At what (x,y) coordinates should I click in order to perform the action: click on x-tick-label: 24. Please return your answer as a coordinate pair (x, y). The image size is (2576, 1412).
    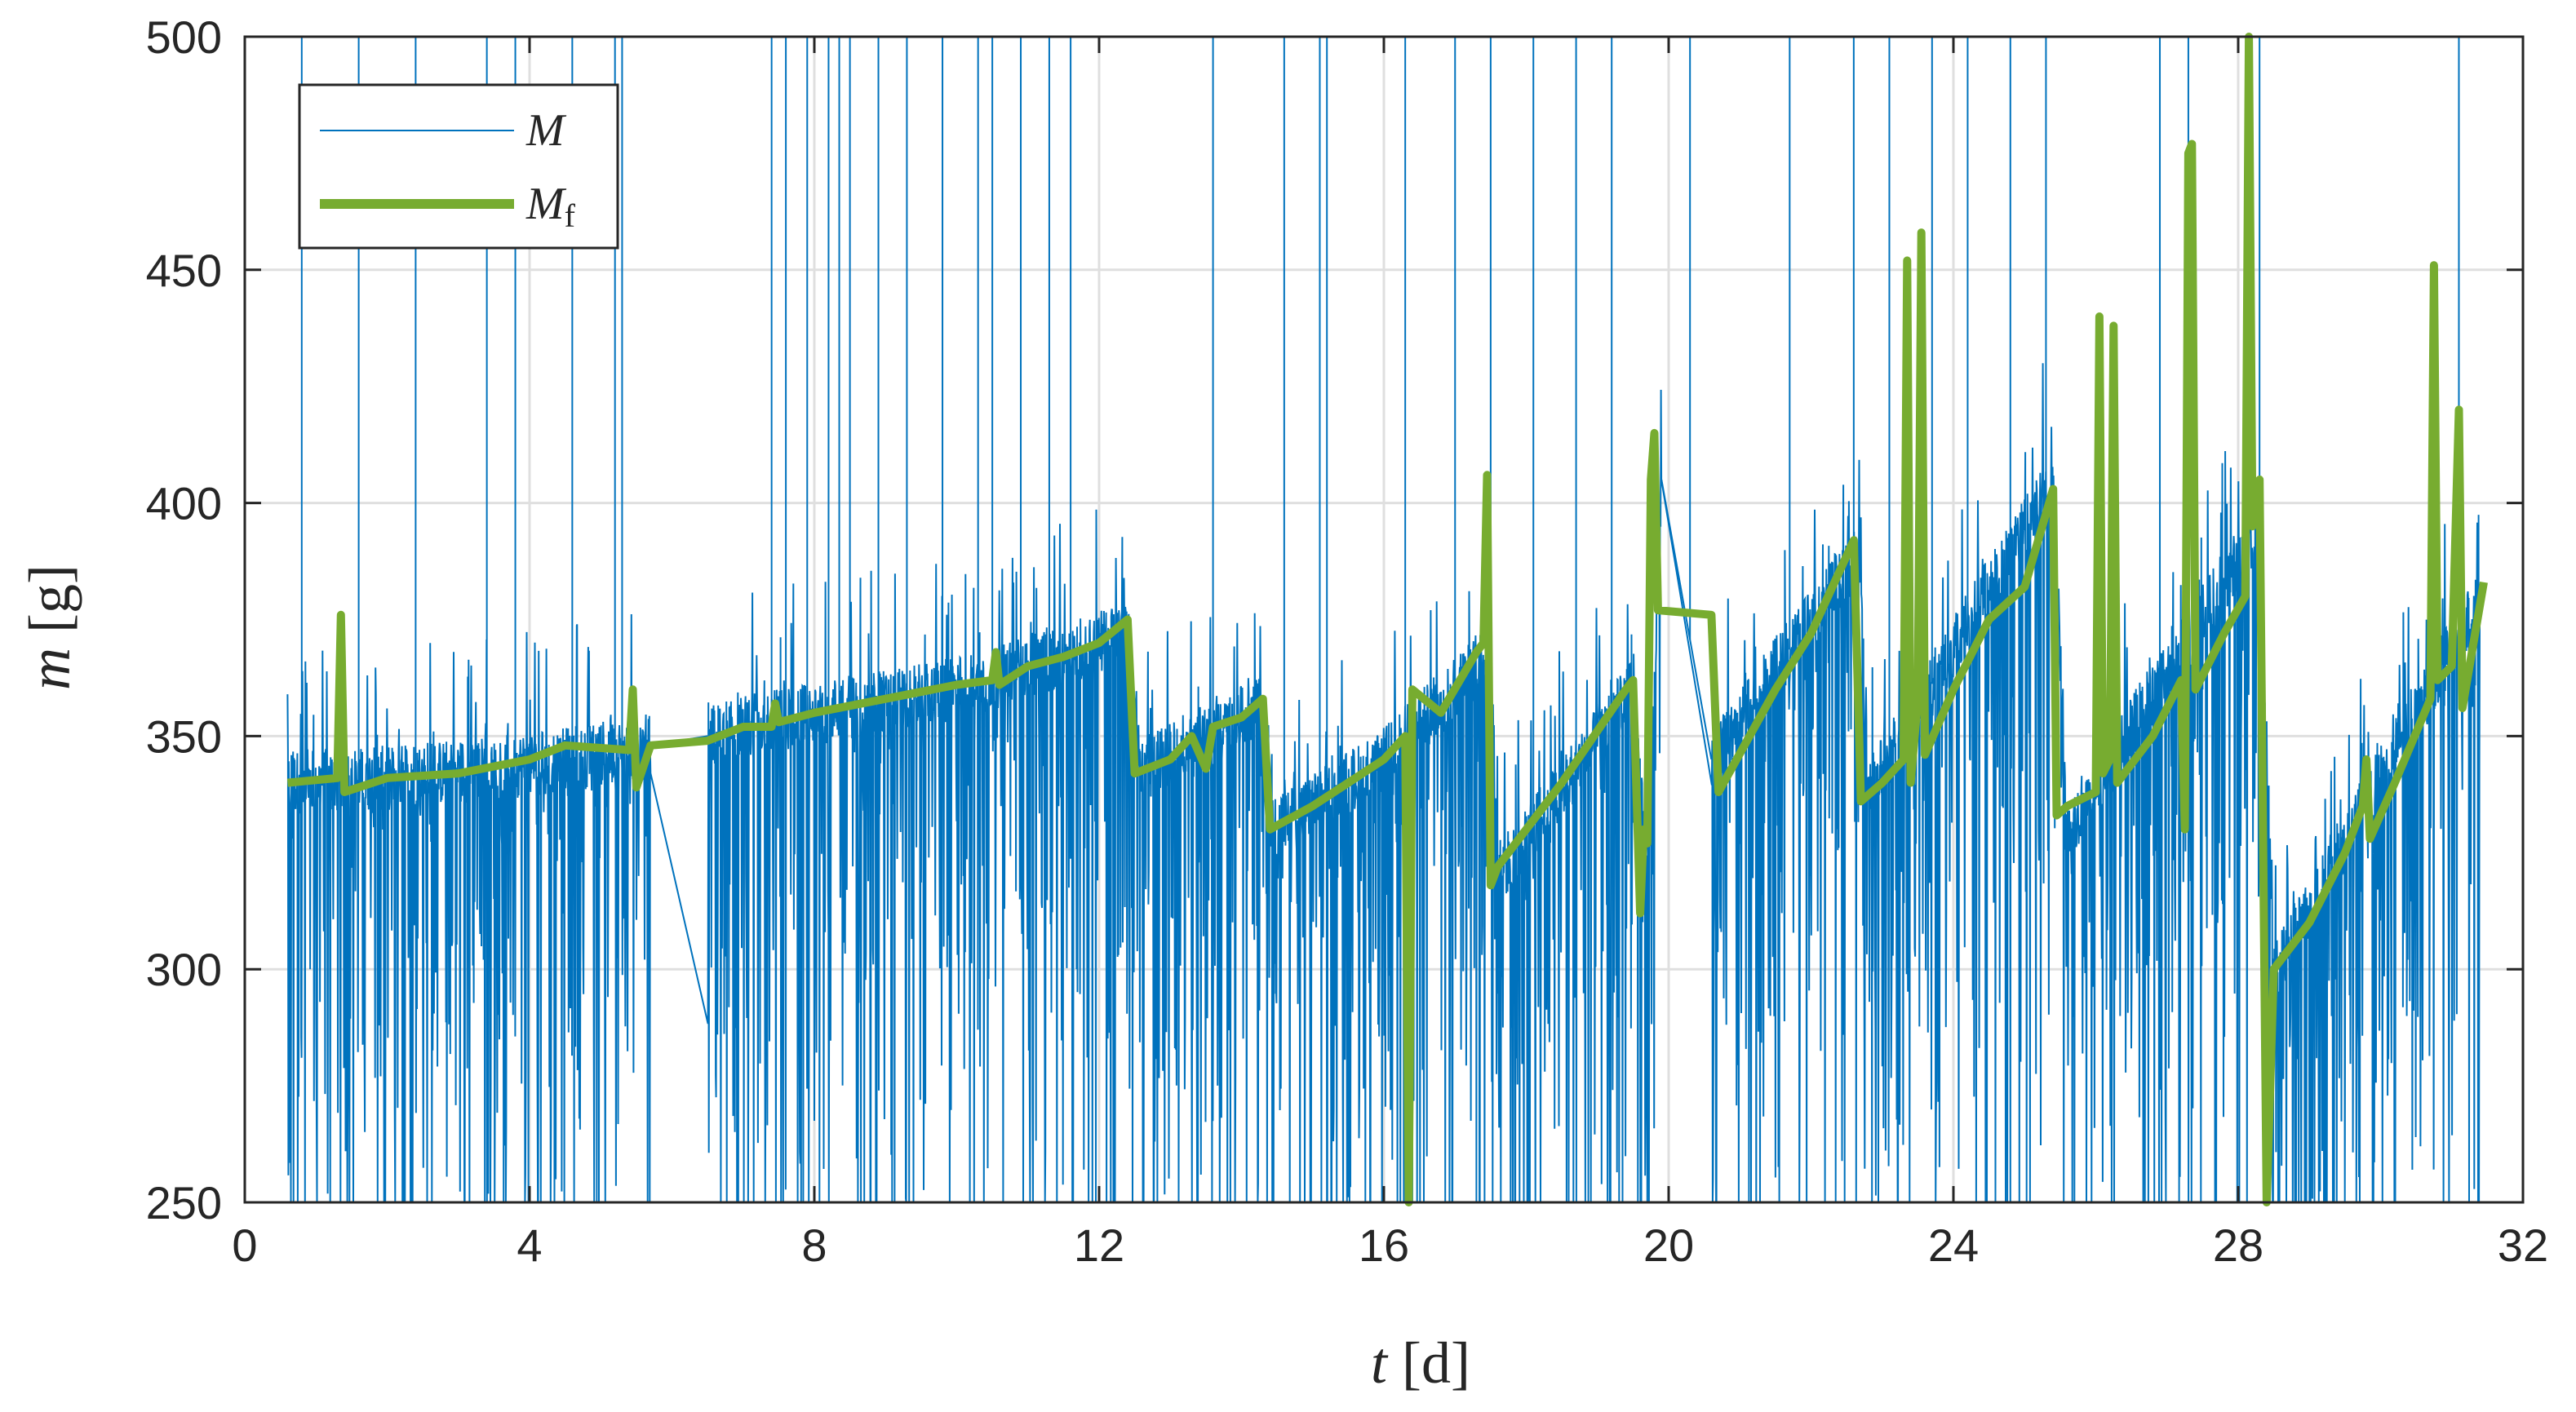
    Looking at the image, I should click on (1954, 1245).